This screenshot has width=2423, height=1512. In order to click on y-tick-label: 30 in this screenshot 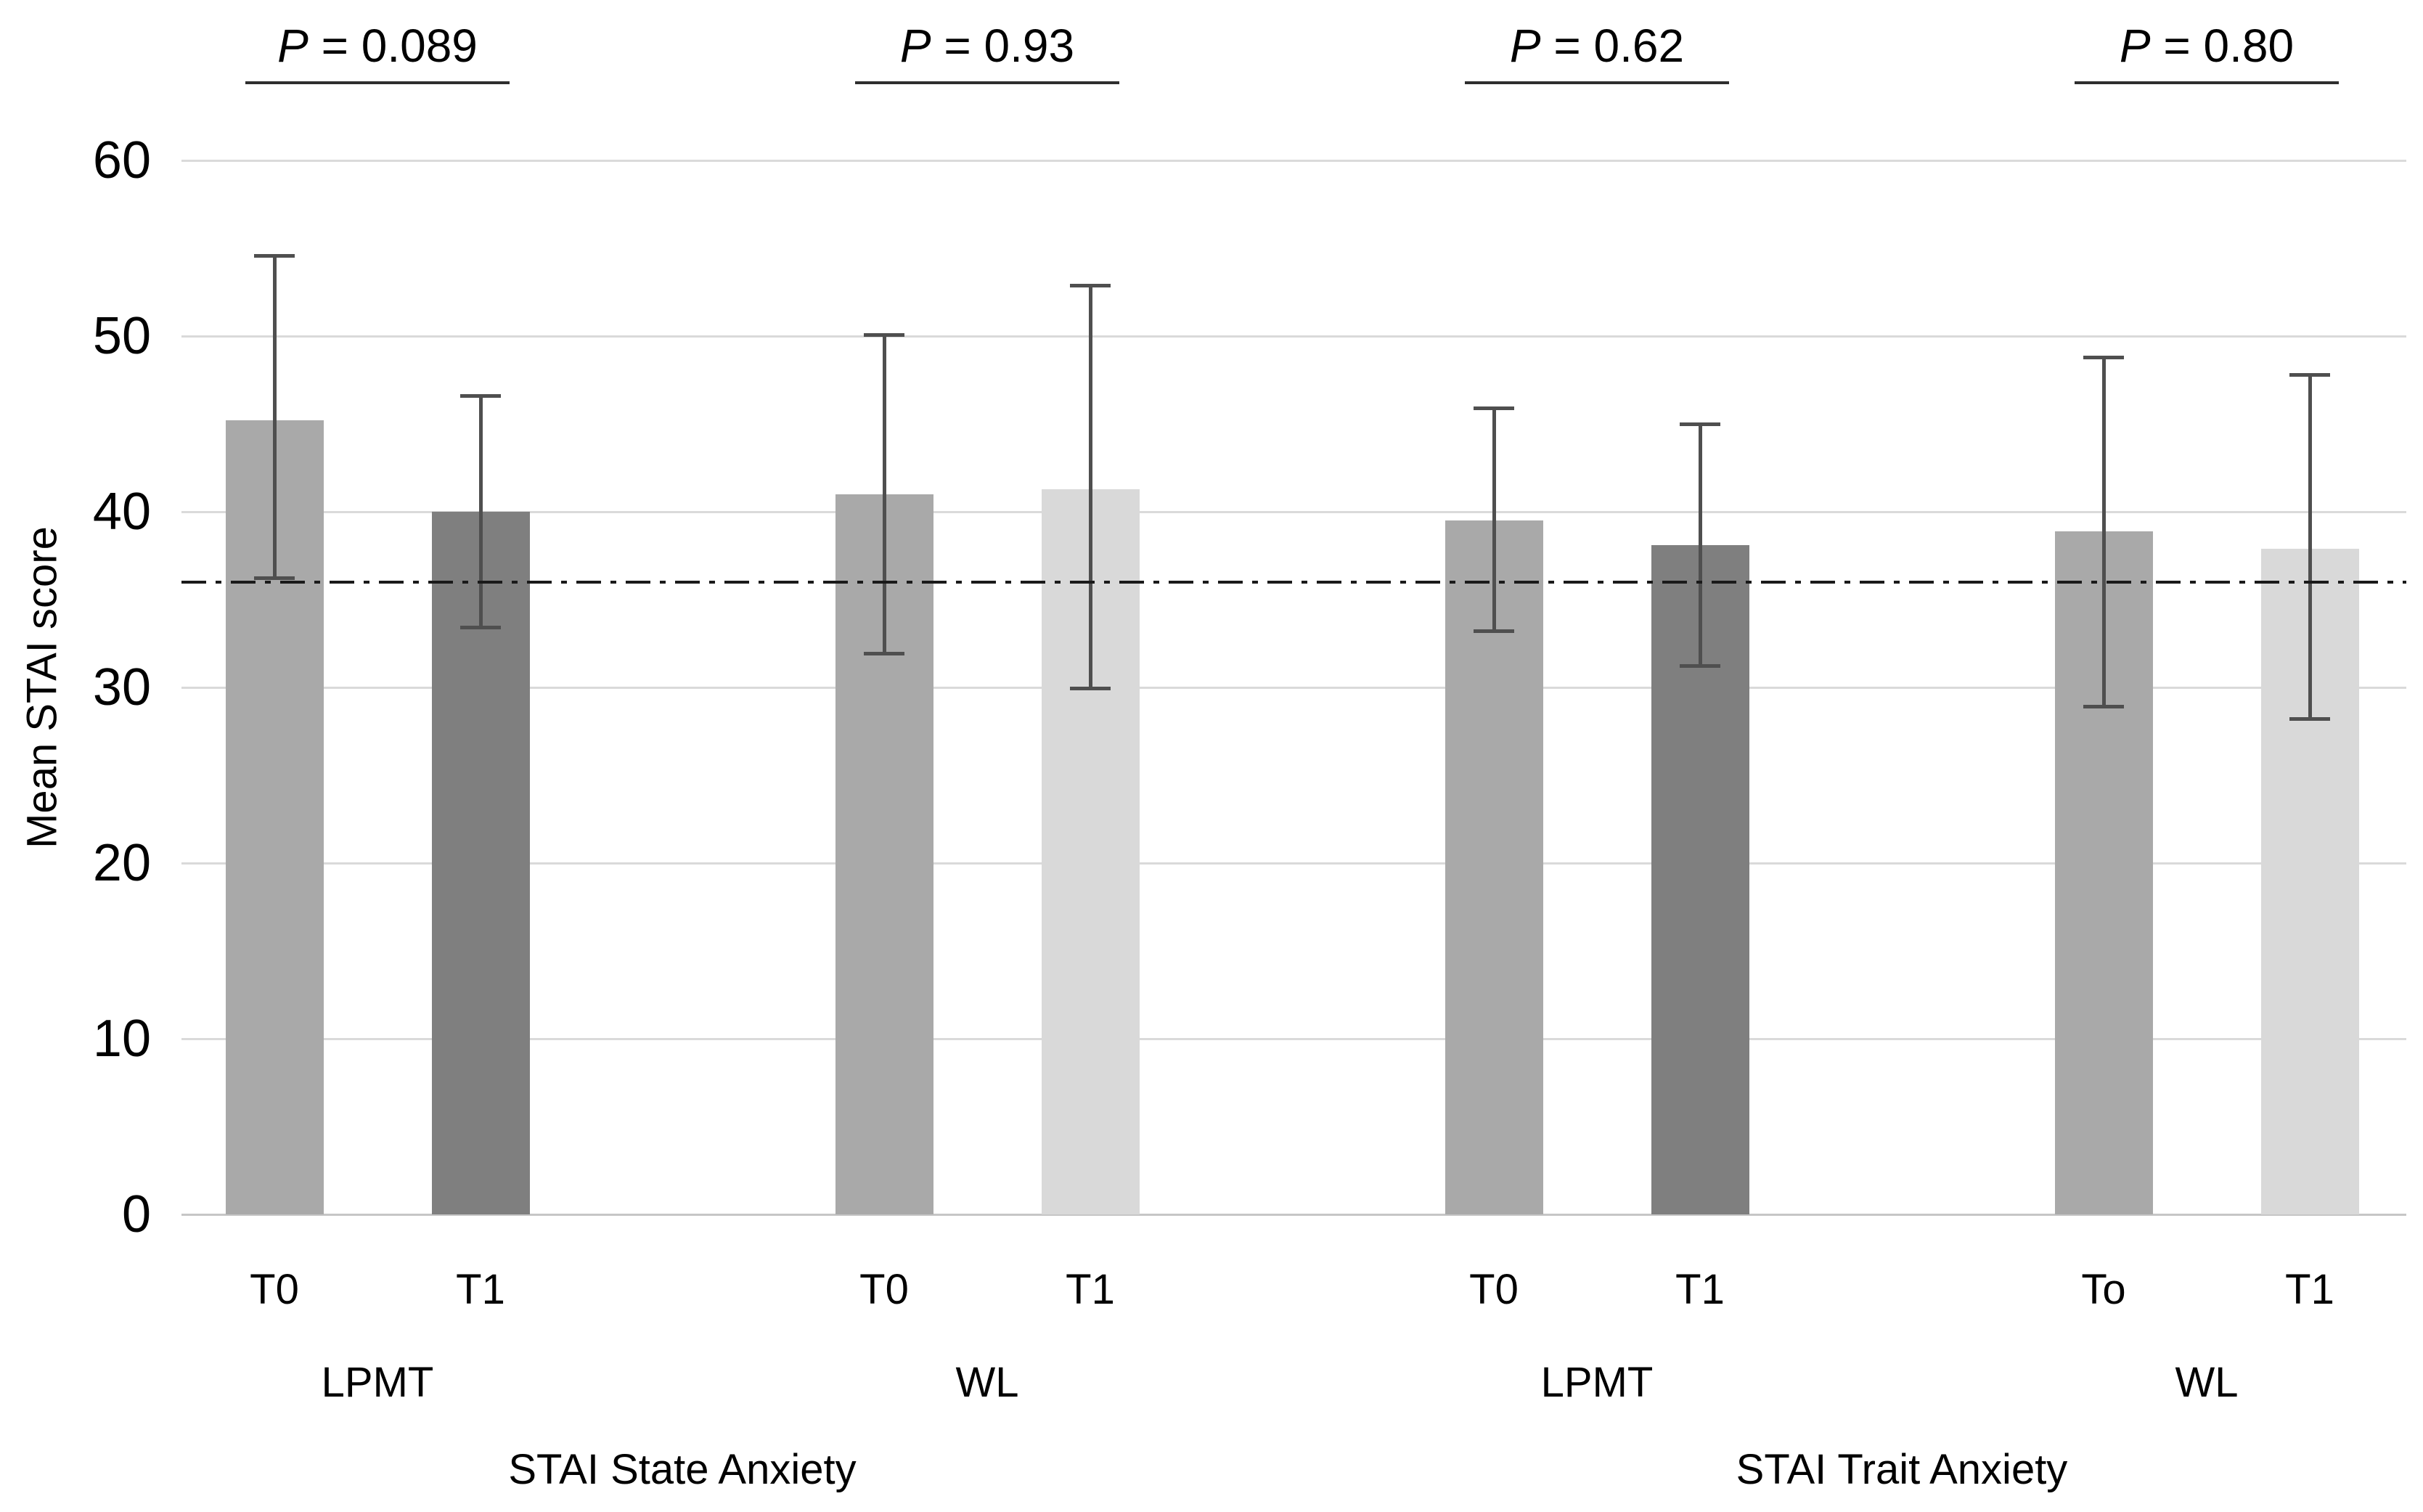, I will do `click(121, 687)`.